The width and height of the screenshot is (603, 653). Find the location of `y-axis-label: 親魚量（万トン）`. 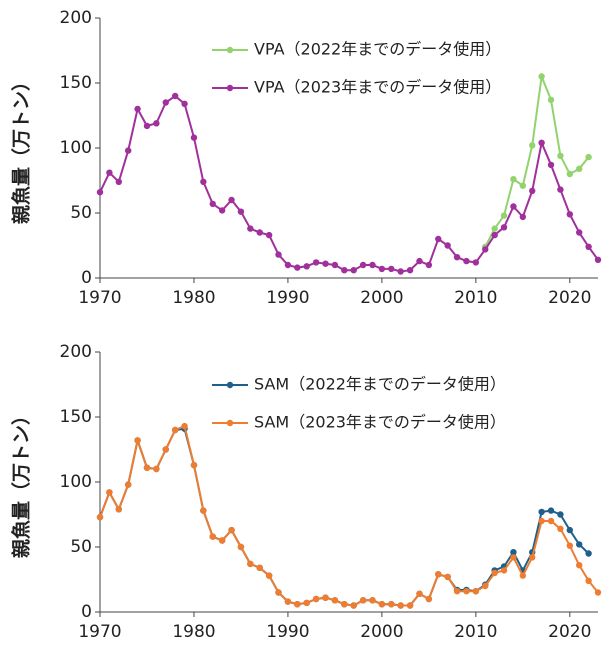

y-axis-label: 親魚量（万トン） is located at coordinates (21, 482).